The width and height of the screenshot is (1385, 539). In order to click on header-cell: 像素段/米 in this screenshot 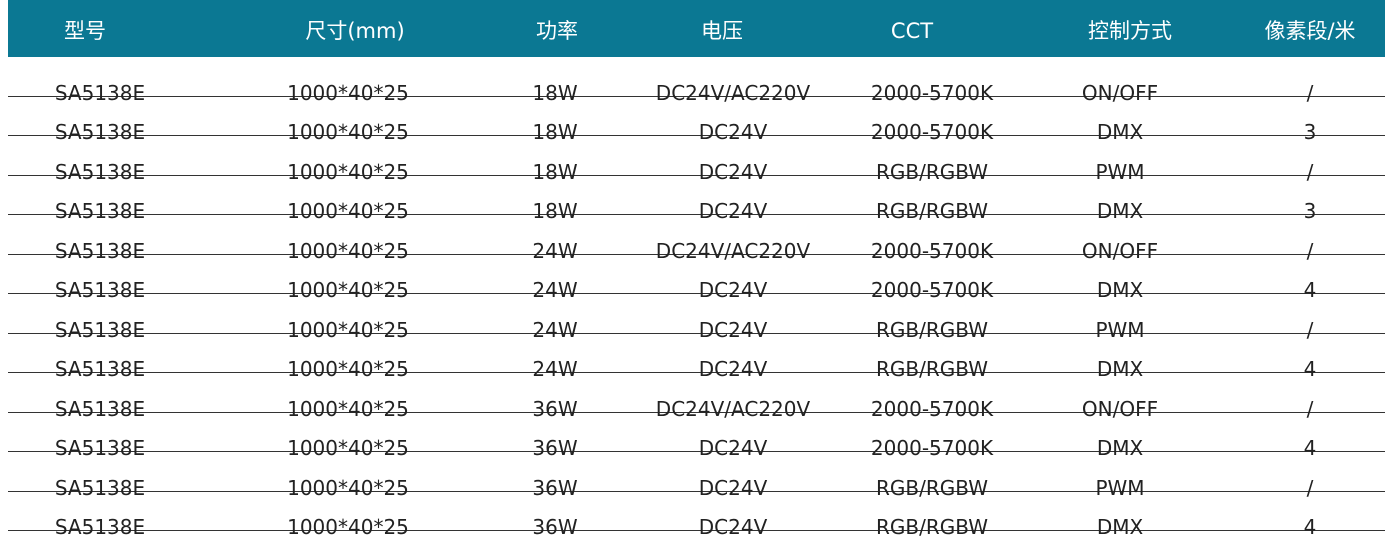, I will do `click(1310, 31)`.